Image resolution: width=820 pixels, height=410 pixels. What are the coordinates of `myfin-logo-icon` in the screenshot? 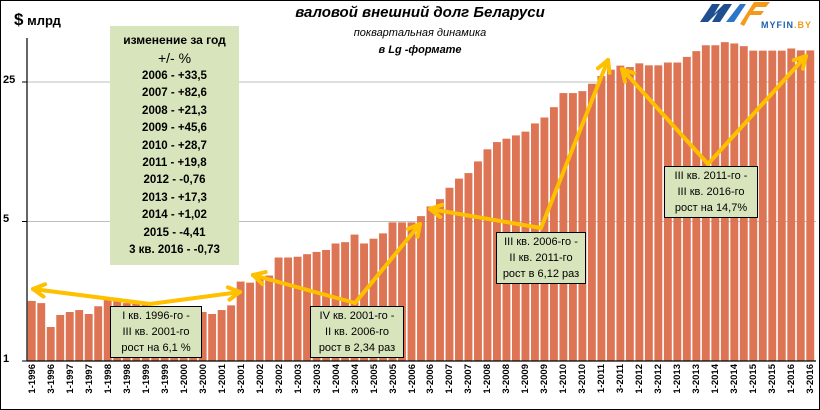 It's located at (735, 14).